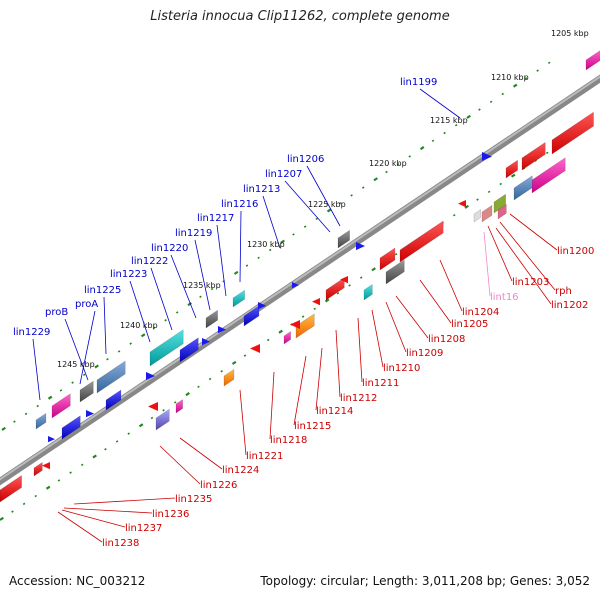 The image size is (600, 600). I want to click on scale-label: 1245 kbp, so click(76, 364).